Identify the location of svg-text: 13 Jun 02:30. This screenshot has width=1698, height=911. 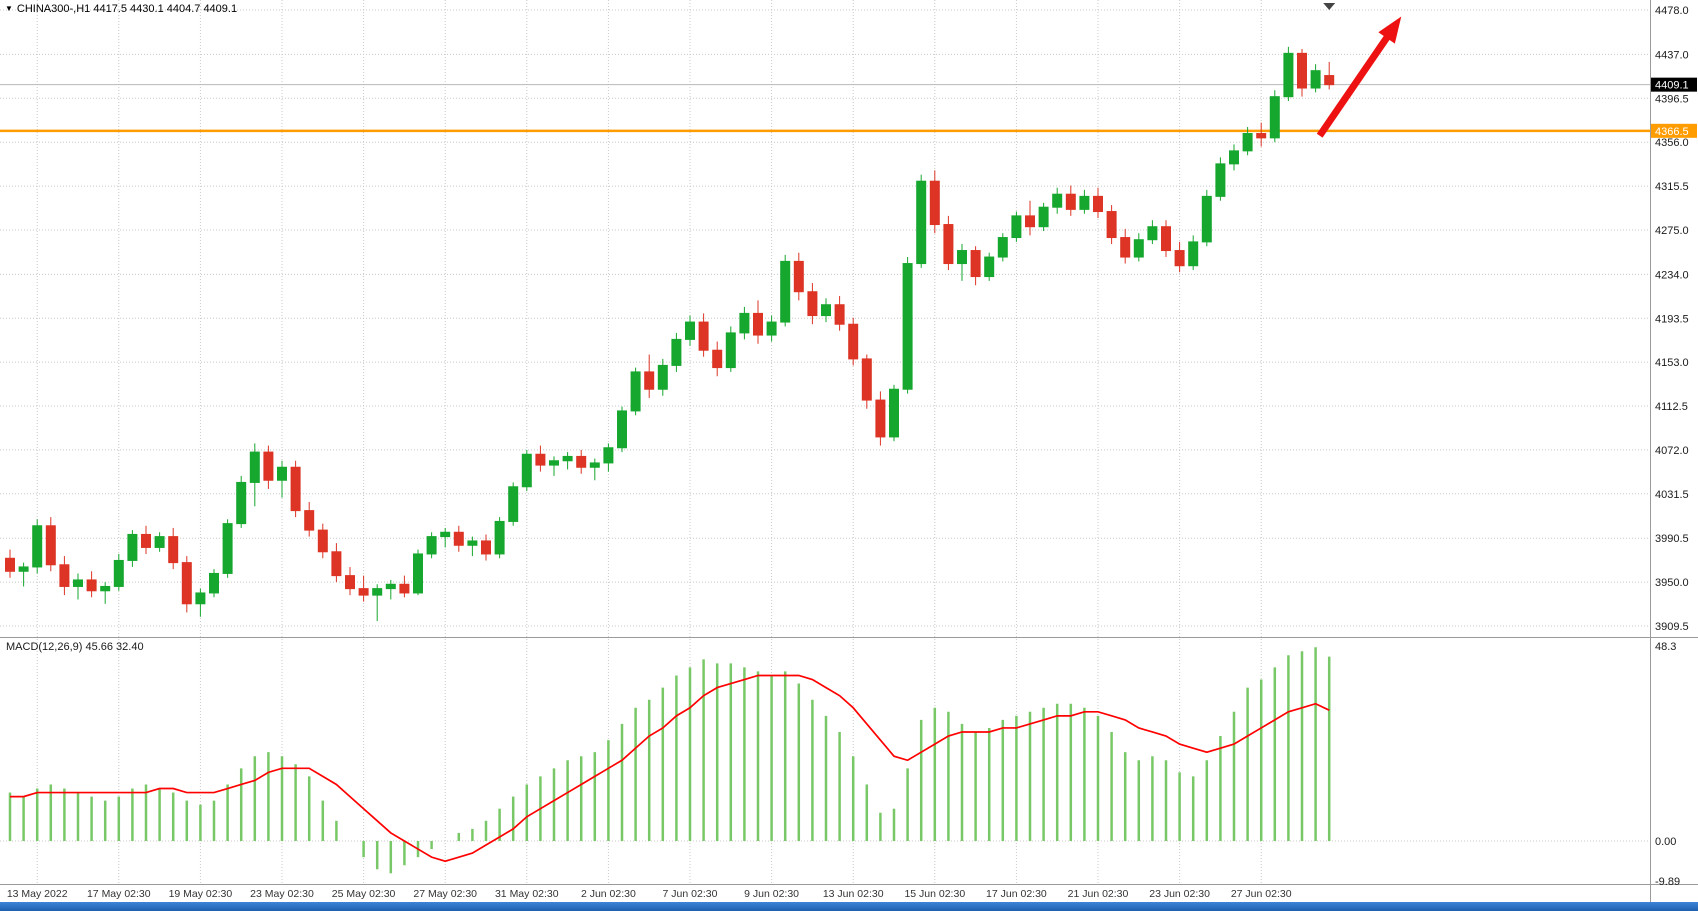
(853, 894).